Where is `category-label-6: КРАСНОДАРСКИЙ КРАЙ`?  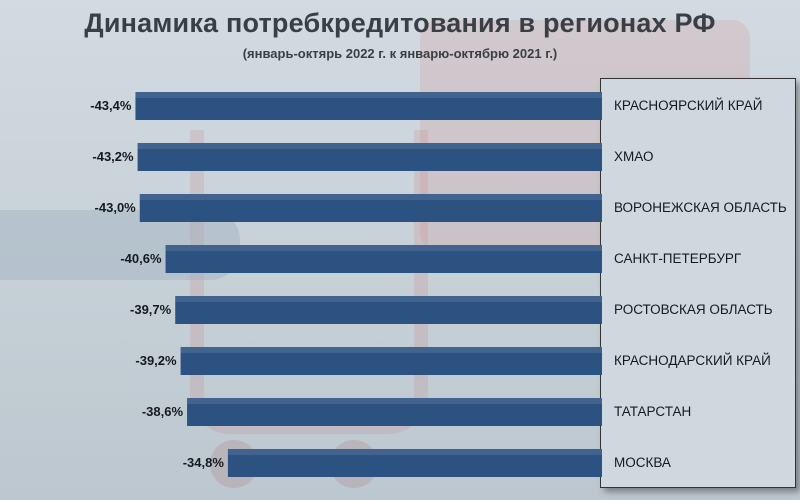
category-label-6: КРАСНОДАРСКИЙ КРАЙ is located at coordinates (692, 360).